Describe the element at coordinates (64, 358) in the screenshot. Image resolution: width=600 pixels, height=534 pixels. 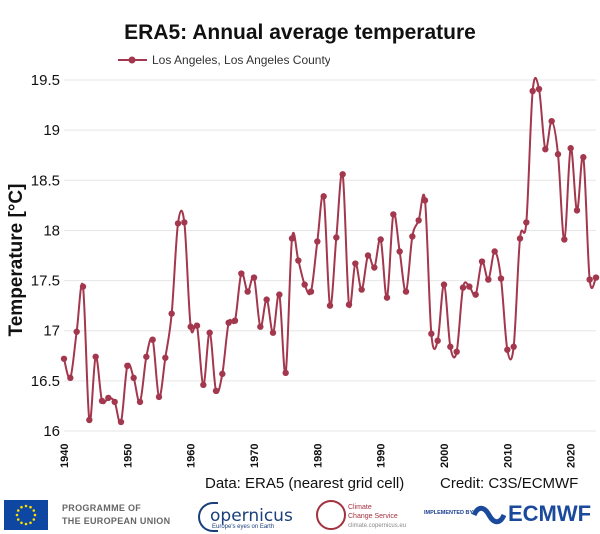
I see `data-point-1940` at that location.